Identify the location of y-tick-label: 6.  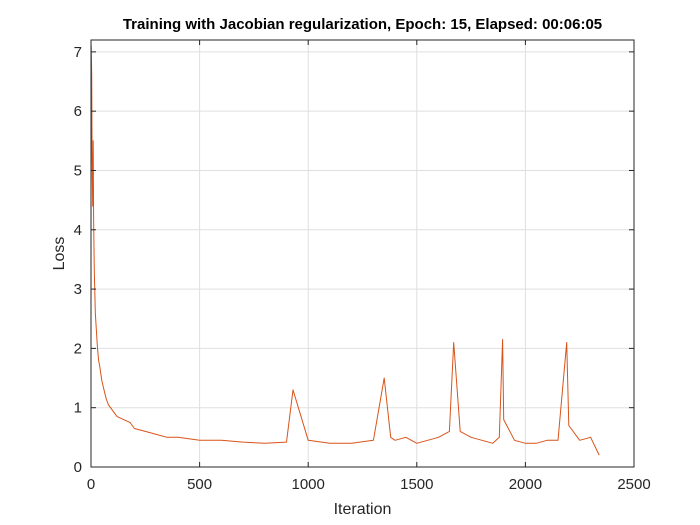
(78, 111).